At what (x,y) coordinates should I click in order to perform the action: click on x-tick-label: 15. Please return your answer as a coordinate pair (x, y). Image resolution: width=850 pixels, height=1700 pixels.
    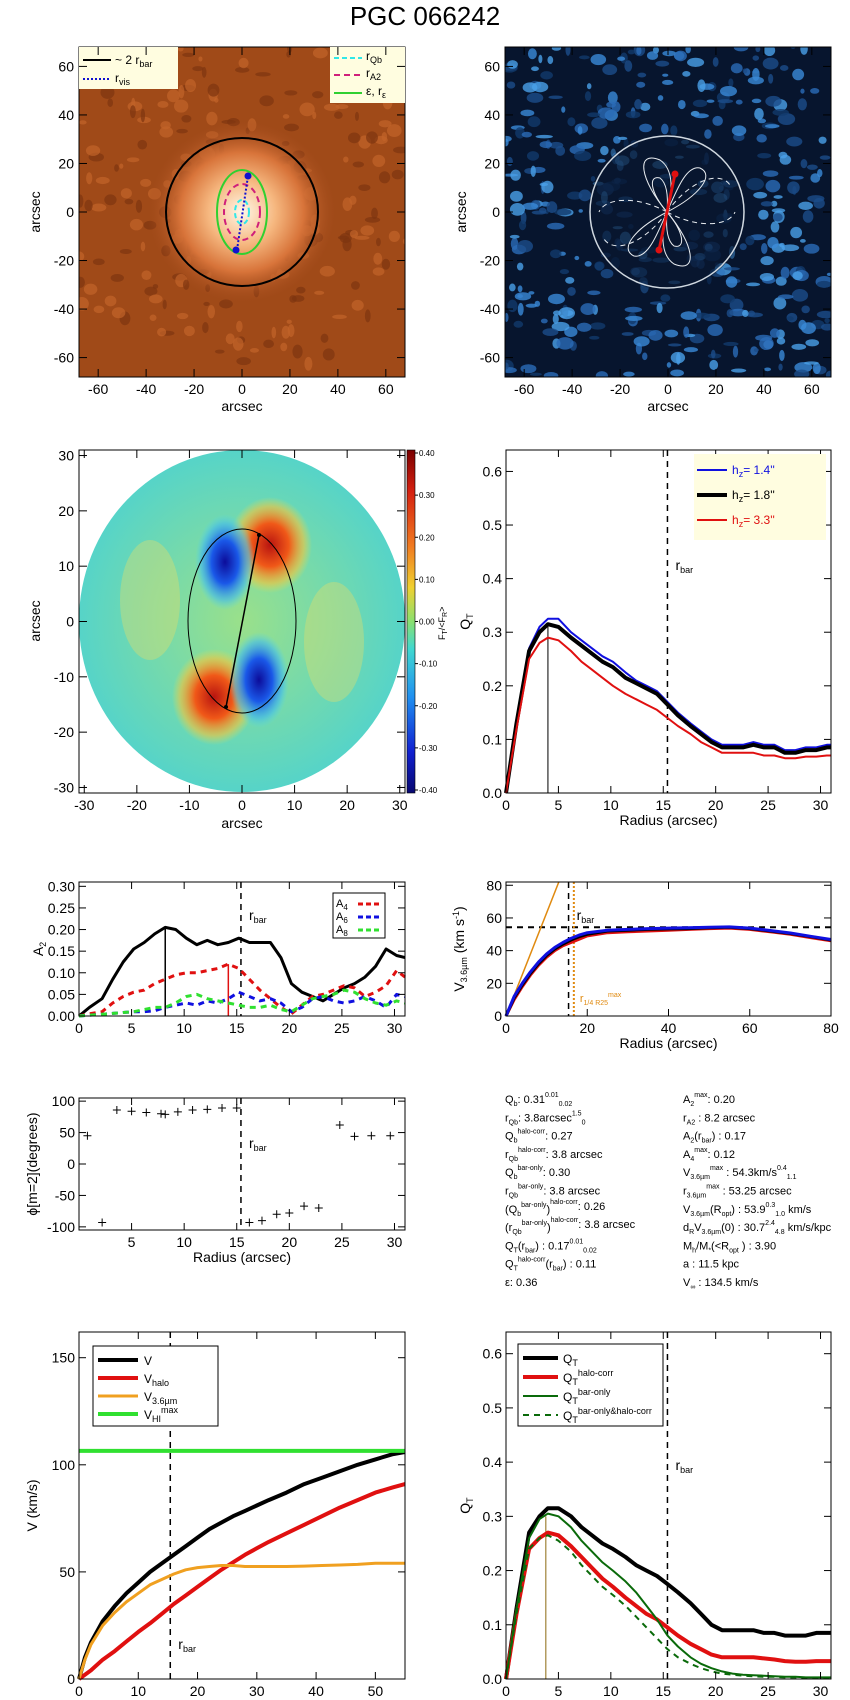
    Looking at the image, I should click on (237, 1242).